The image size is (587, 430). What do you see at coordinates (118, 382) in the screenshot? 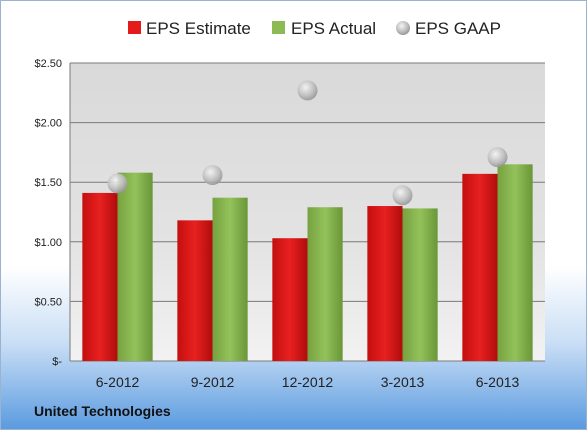
I see `category-label: 6-2012` at bounding box center [118, 382].